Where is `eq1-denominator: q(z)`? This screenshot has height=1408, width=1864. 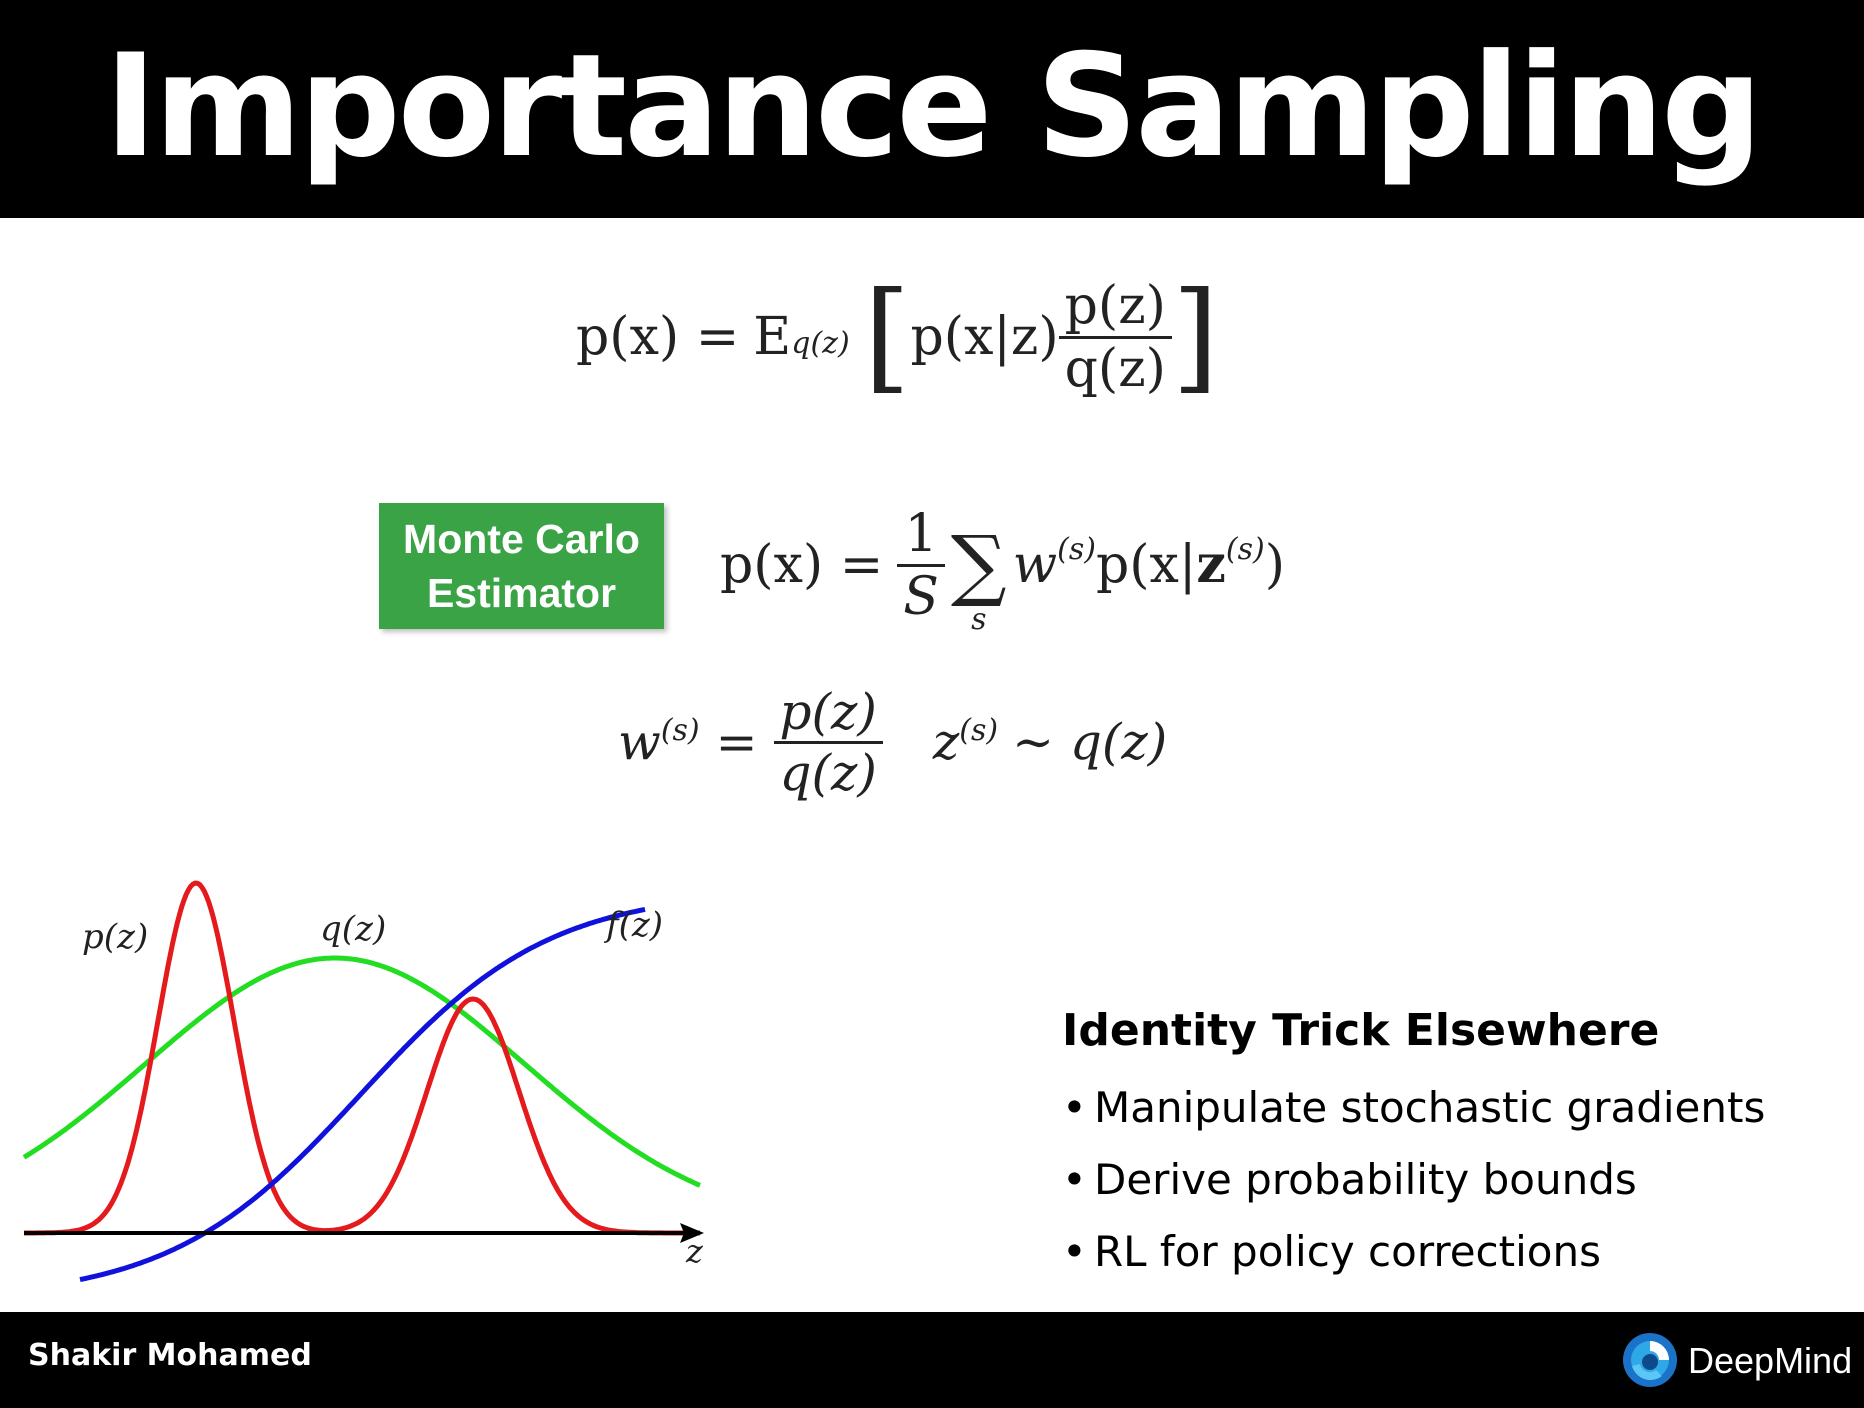
eq1-denominator: q(z) is located at coordinates (1115, 367).